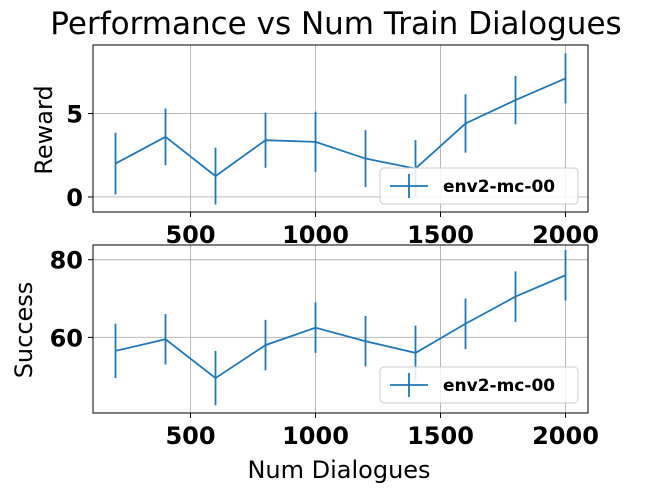  I want to click on y-tick-label-0: 0, so click(74, 198).